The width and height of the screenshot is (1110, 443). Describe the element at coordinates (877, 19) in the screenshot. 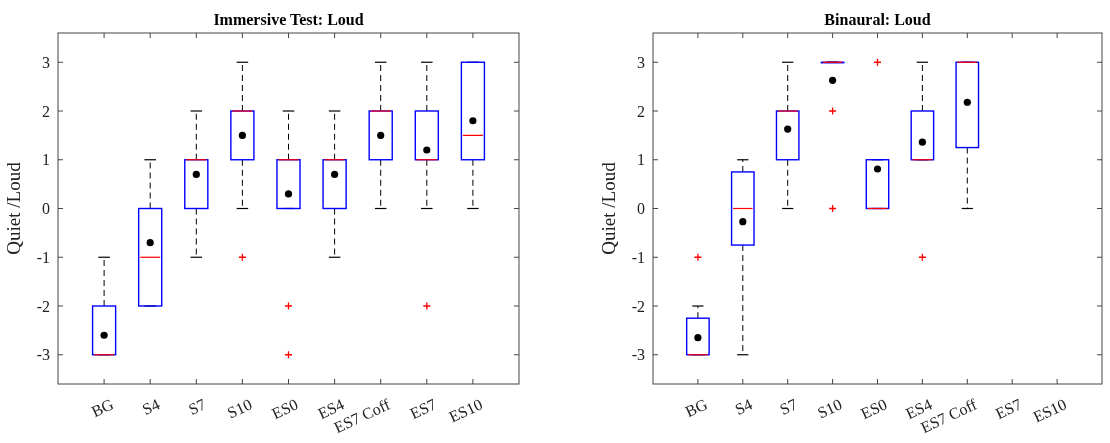

I see `chart-title: Binaural: Loud` at that location.